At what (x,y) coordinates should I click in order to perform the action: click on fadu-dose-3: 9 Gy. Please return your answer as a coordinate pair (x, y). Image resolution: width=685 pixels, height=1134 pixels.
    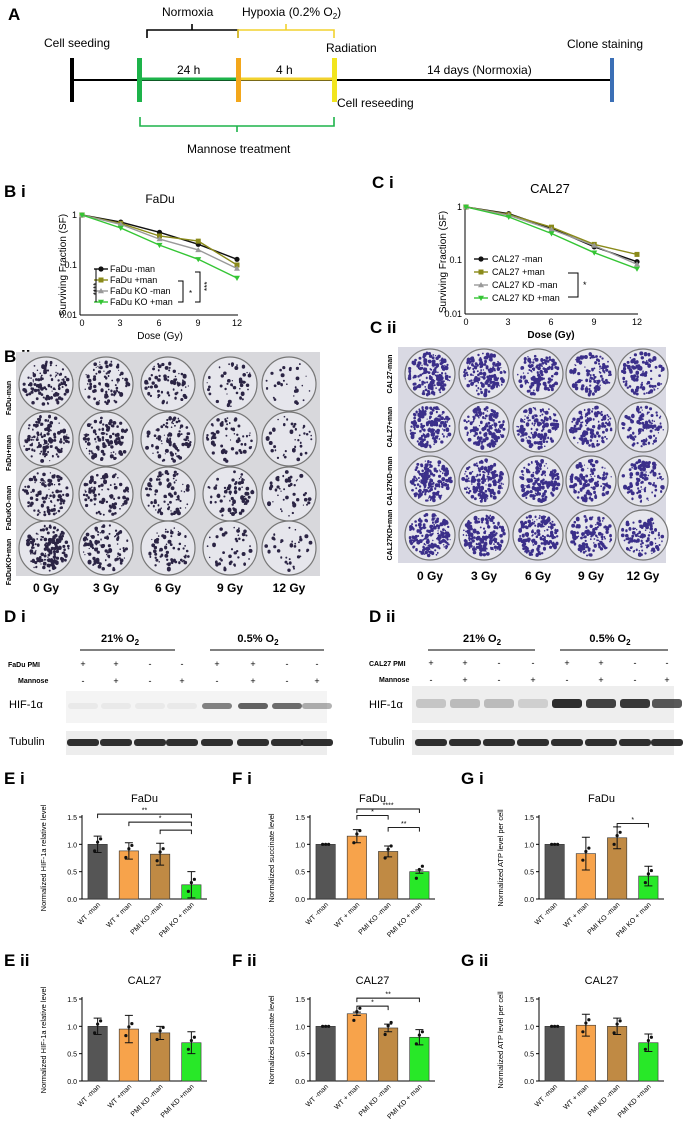
    Looking at the image, I should click on (230, 588).